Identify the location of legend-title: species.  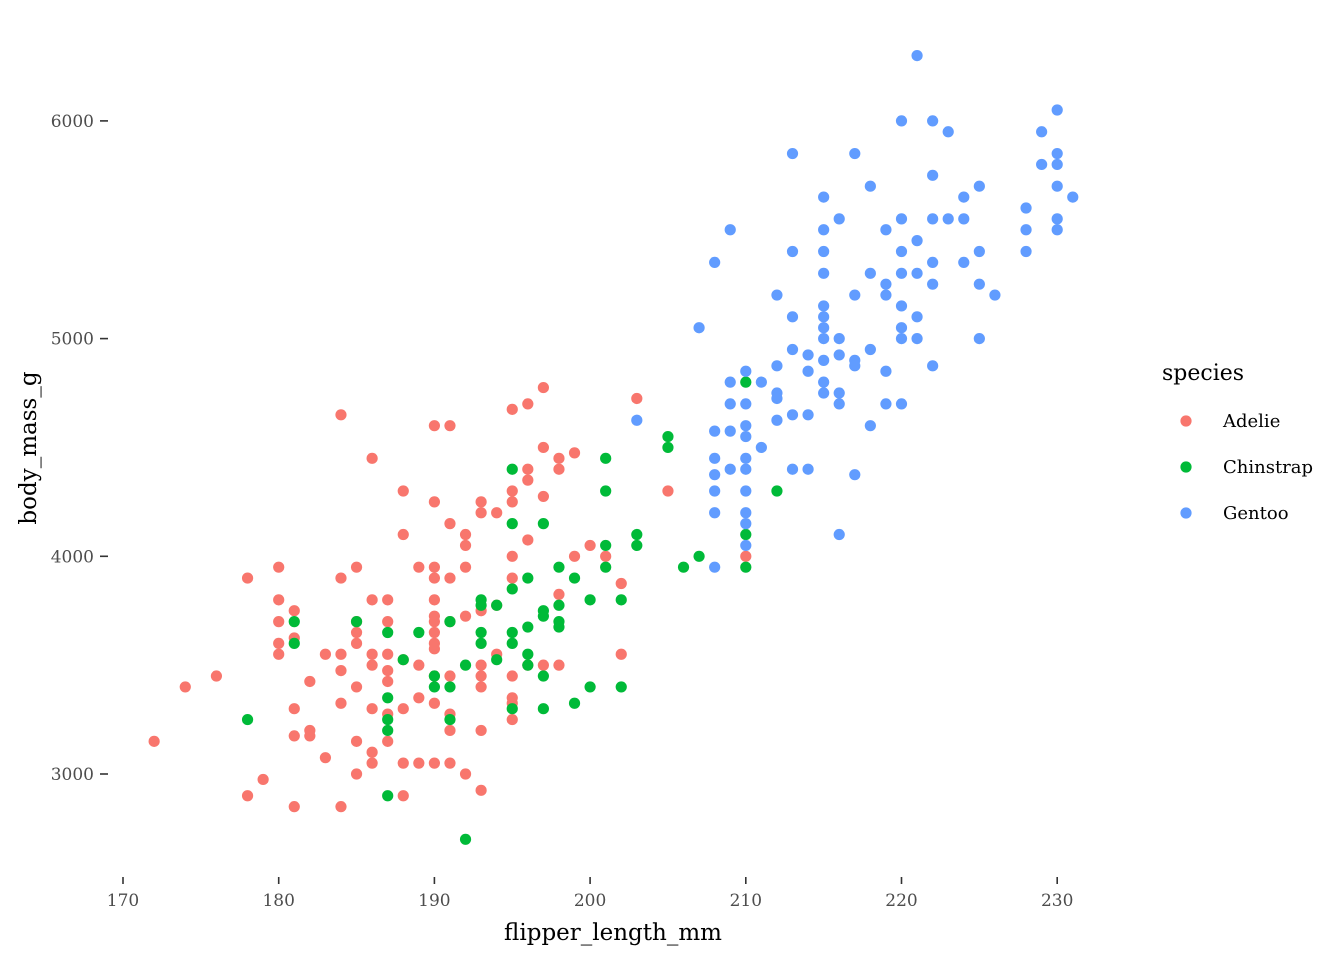
(1203, 373).